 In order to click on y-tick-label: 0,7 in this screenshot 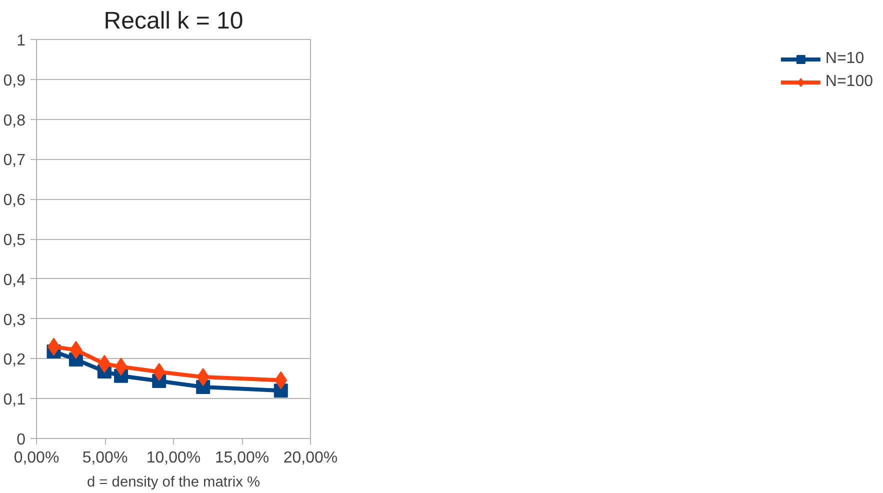, I will do `click(14, 161)`.